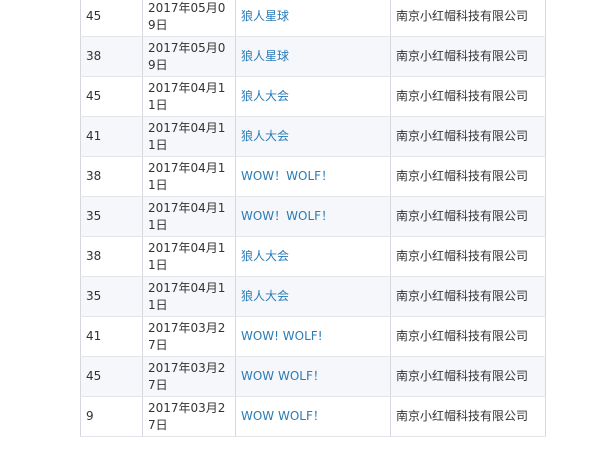 This screenshot has height=458, width=604. I want to click on table-row: 9 2017年03月27日 WOW WOLF！ 南京小红帽科技有限公司, so click(313, 416).